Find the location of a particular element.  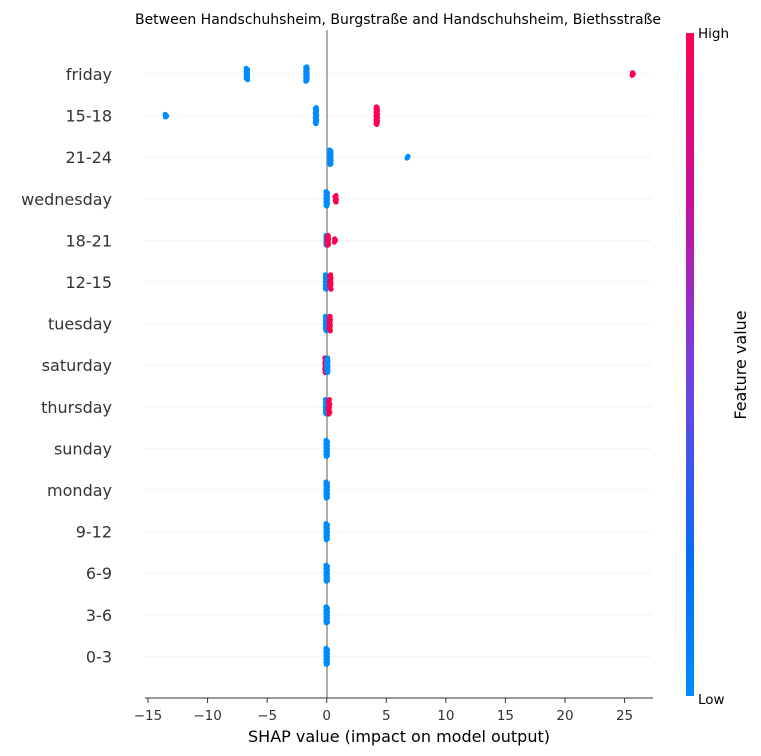

feature-label-3-6: 3-6 is located at coordinates (99, 615).